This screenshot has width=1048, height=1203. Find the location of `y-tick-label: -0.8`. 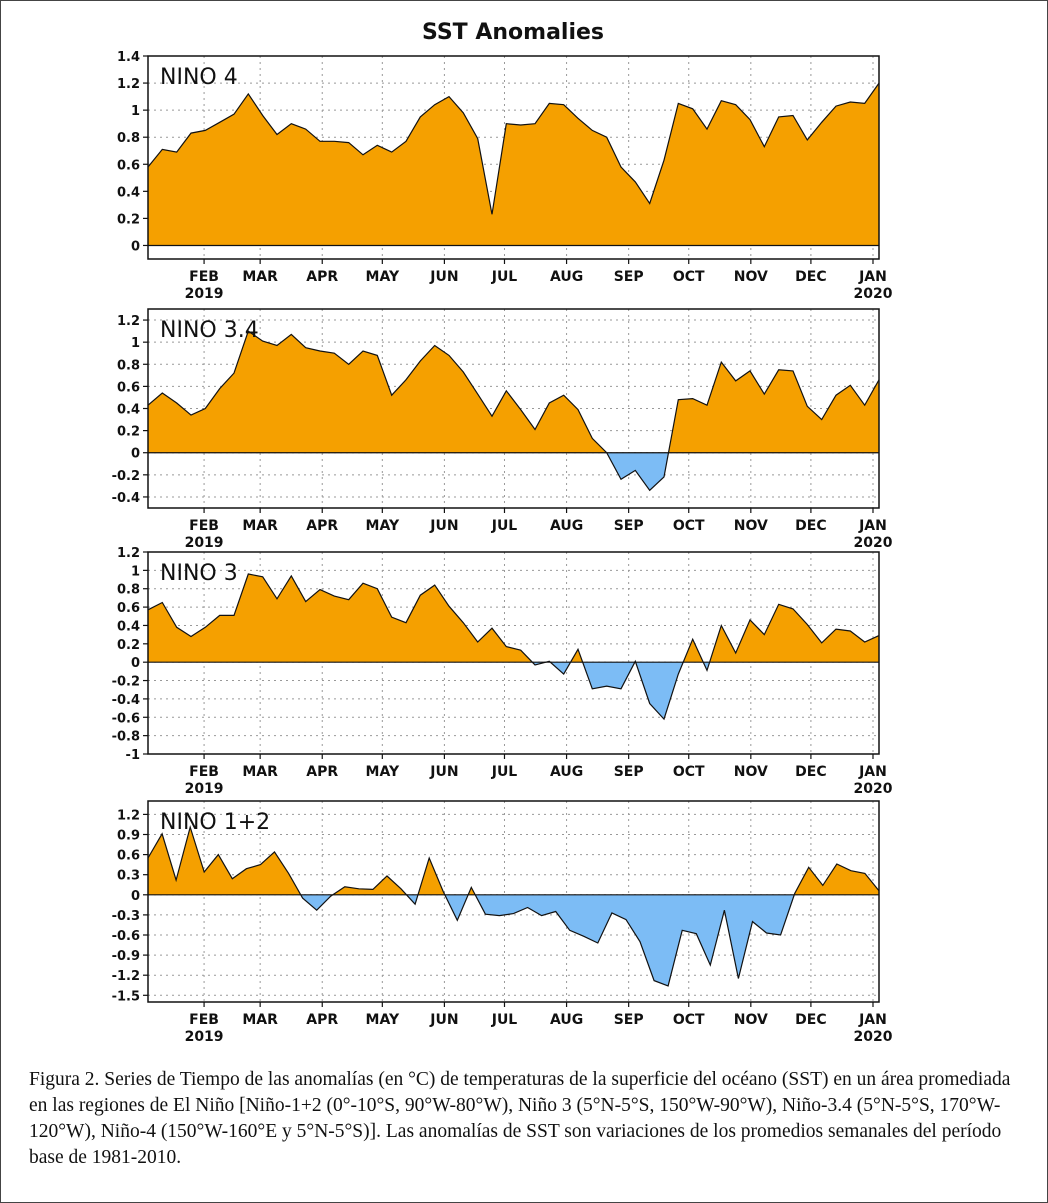

y-tick-label: -0.8 is located at coordinates (126, 737).